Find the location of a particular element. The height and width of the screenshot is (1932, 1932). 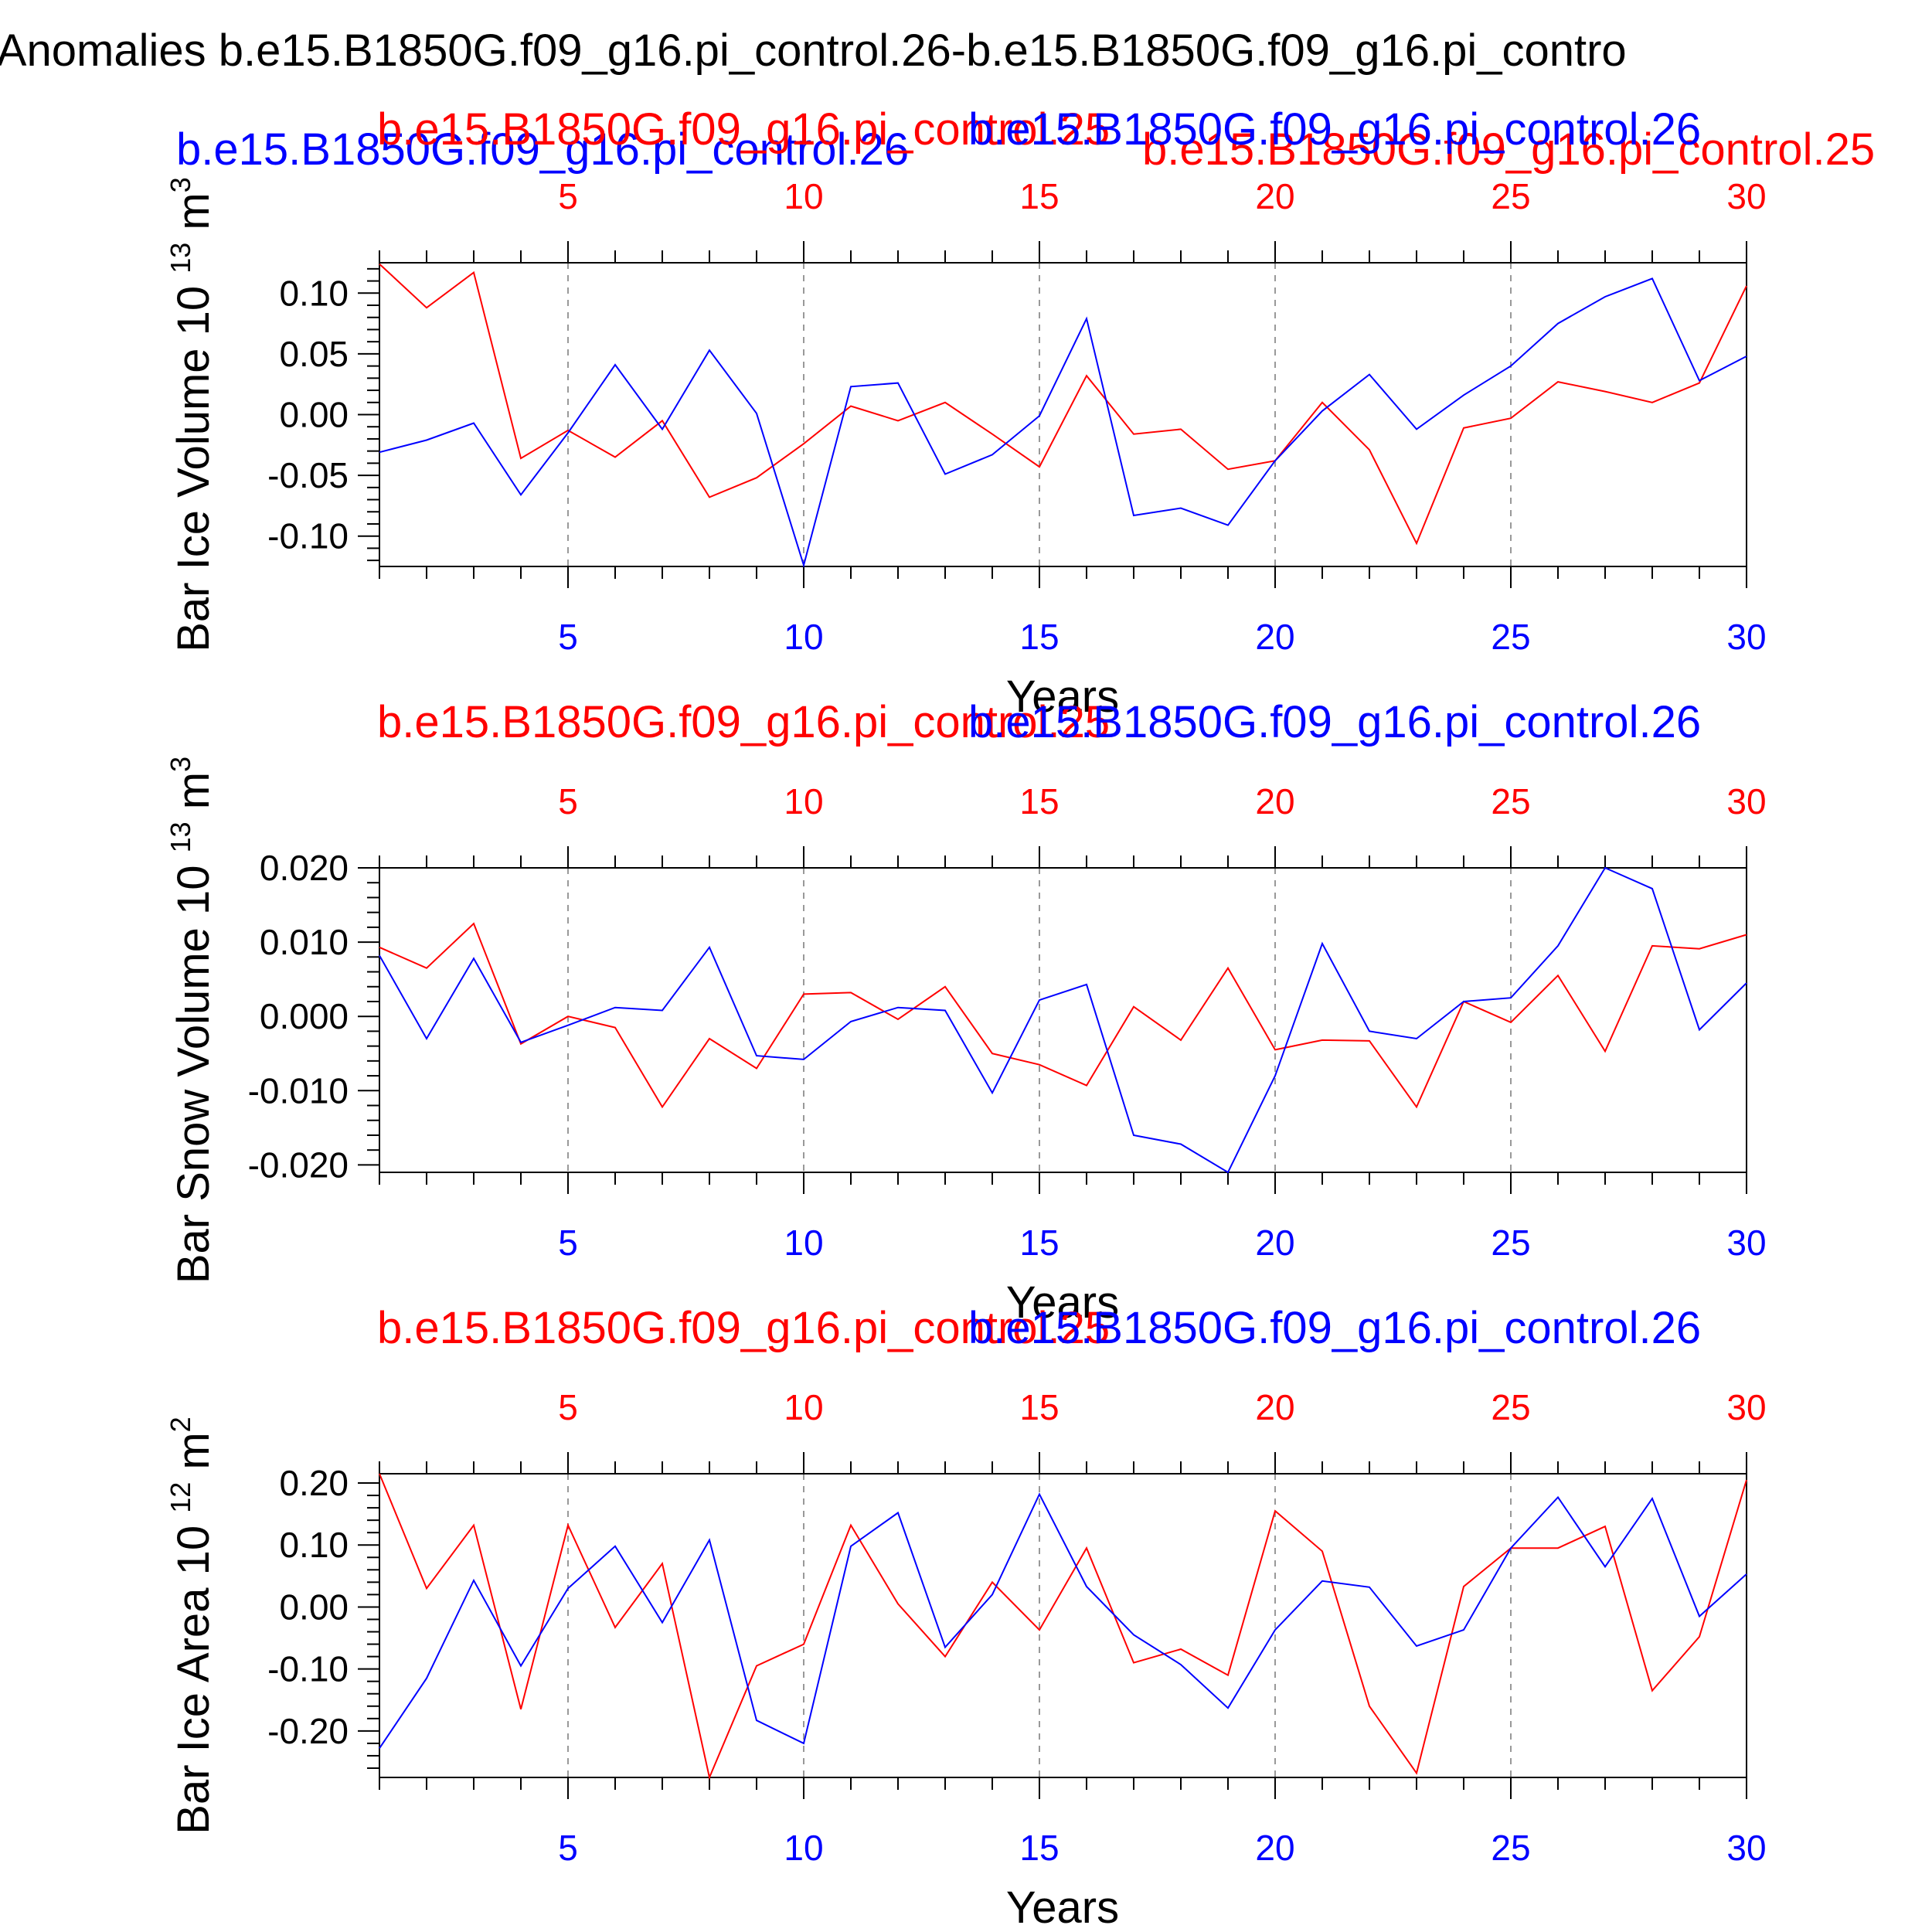

header-blue-label: b.e15.B1850G.f09_g16.pi_control.26 is located at coordinates (542, 150).